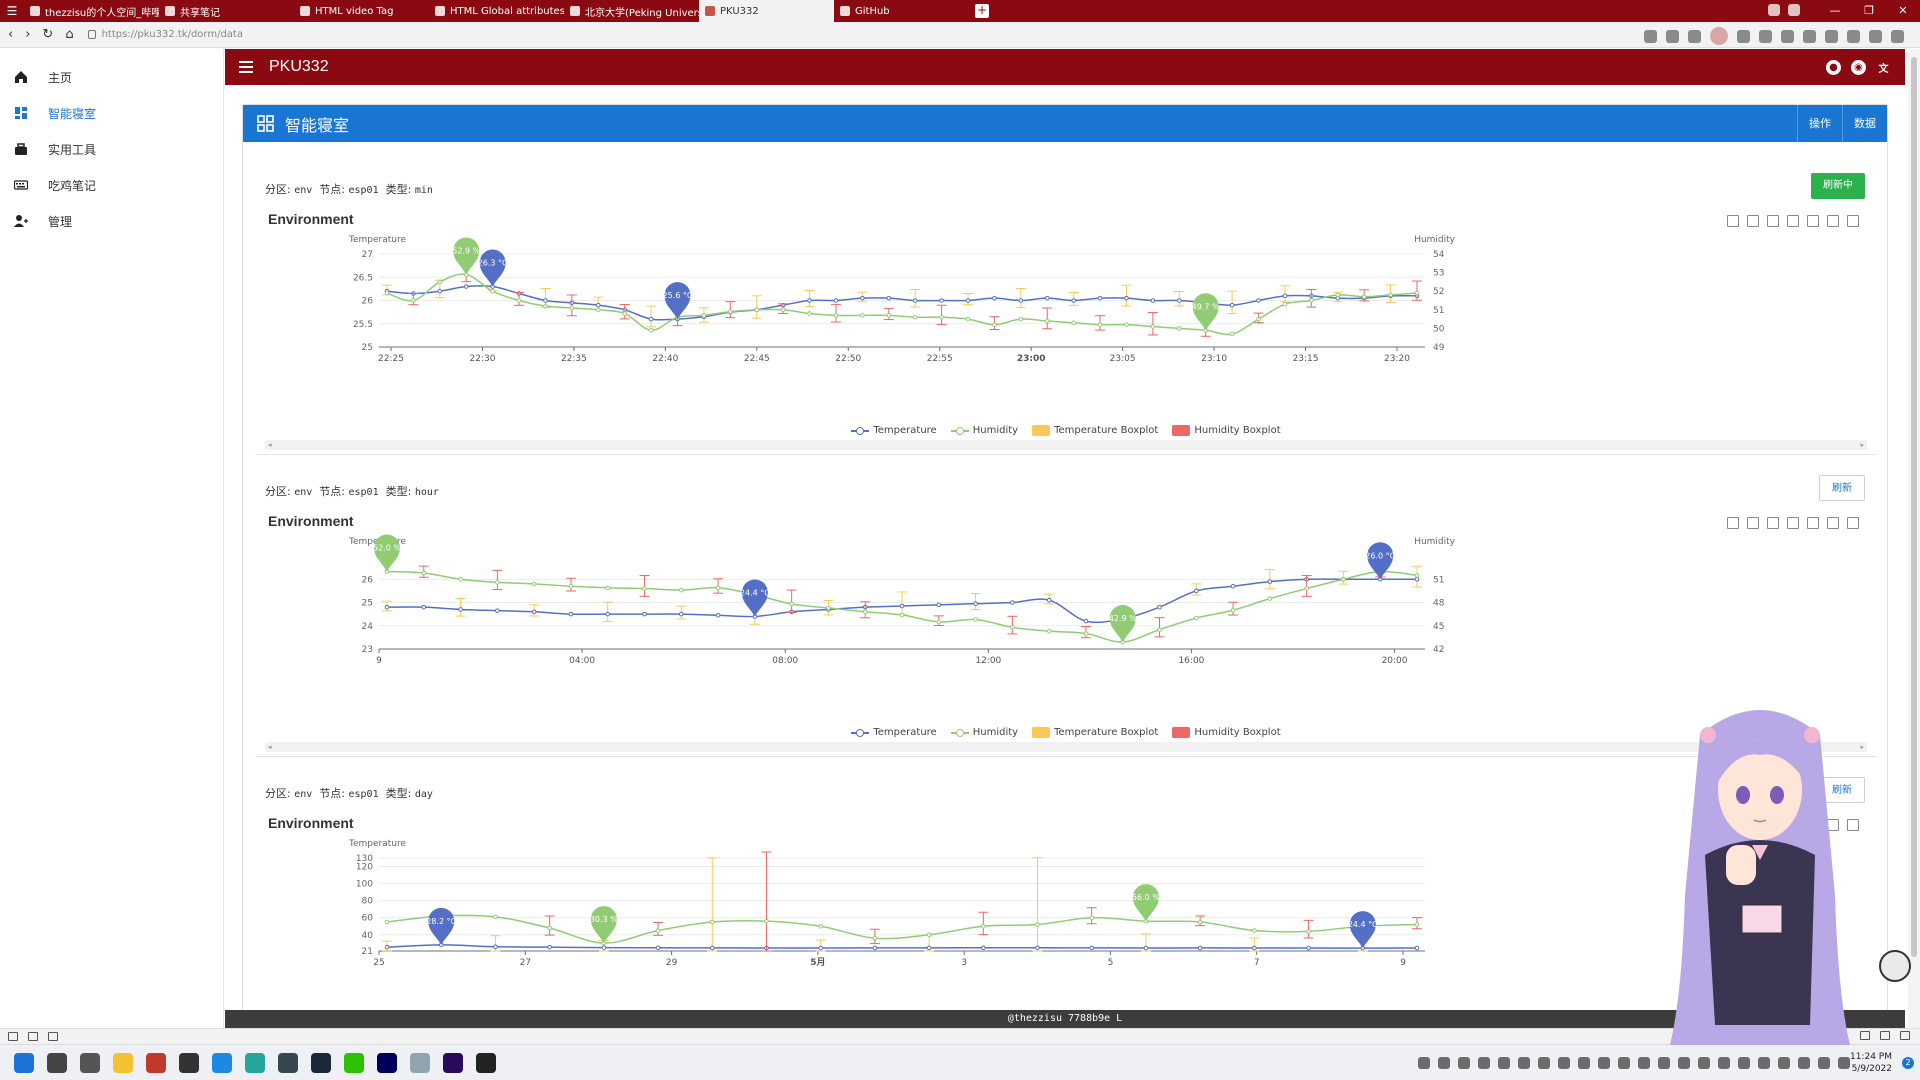  What do you see at coordinates (1871, 1063) in the screenshot?
I see `taskbar-clock: 11:24 PM 5/9/2022` at bounding box center [1871, 1063].